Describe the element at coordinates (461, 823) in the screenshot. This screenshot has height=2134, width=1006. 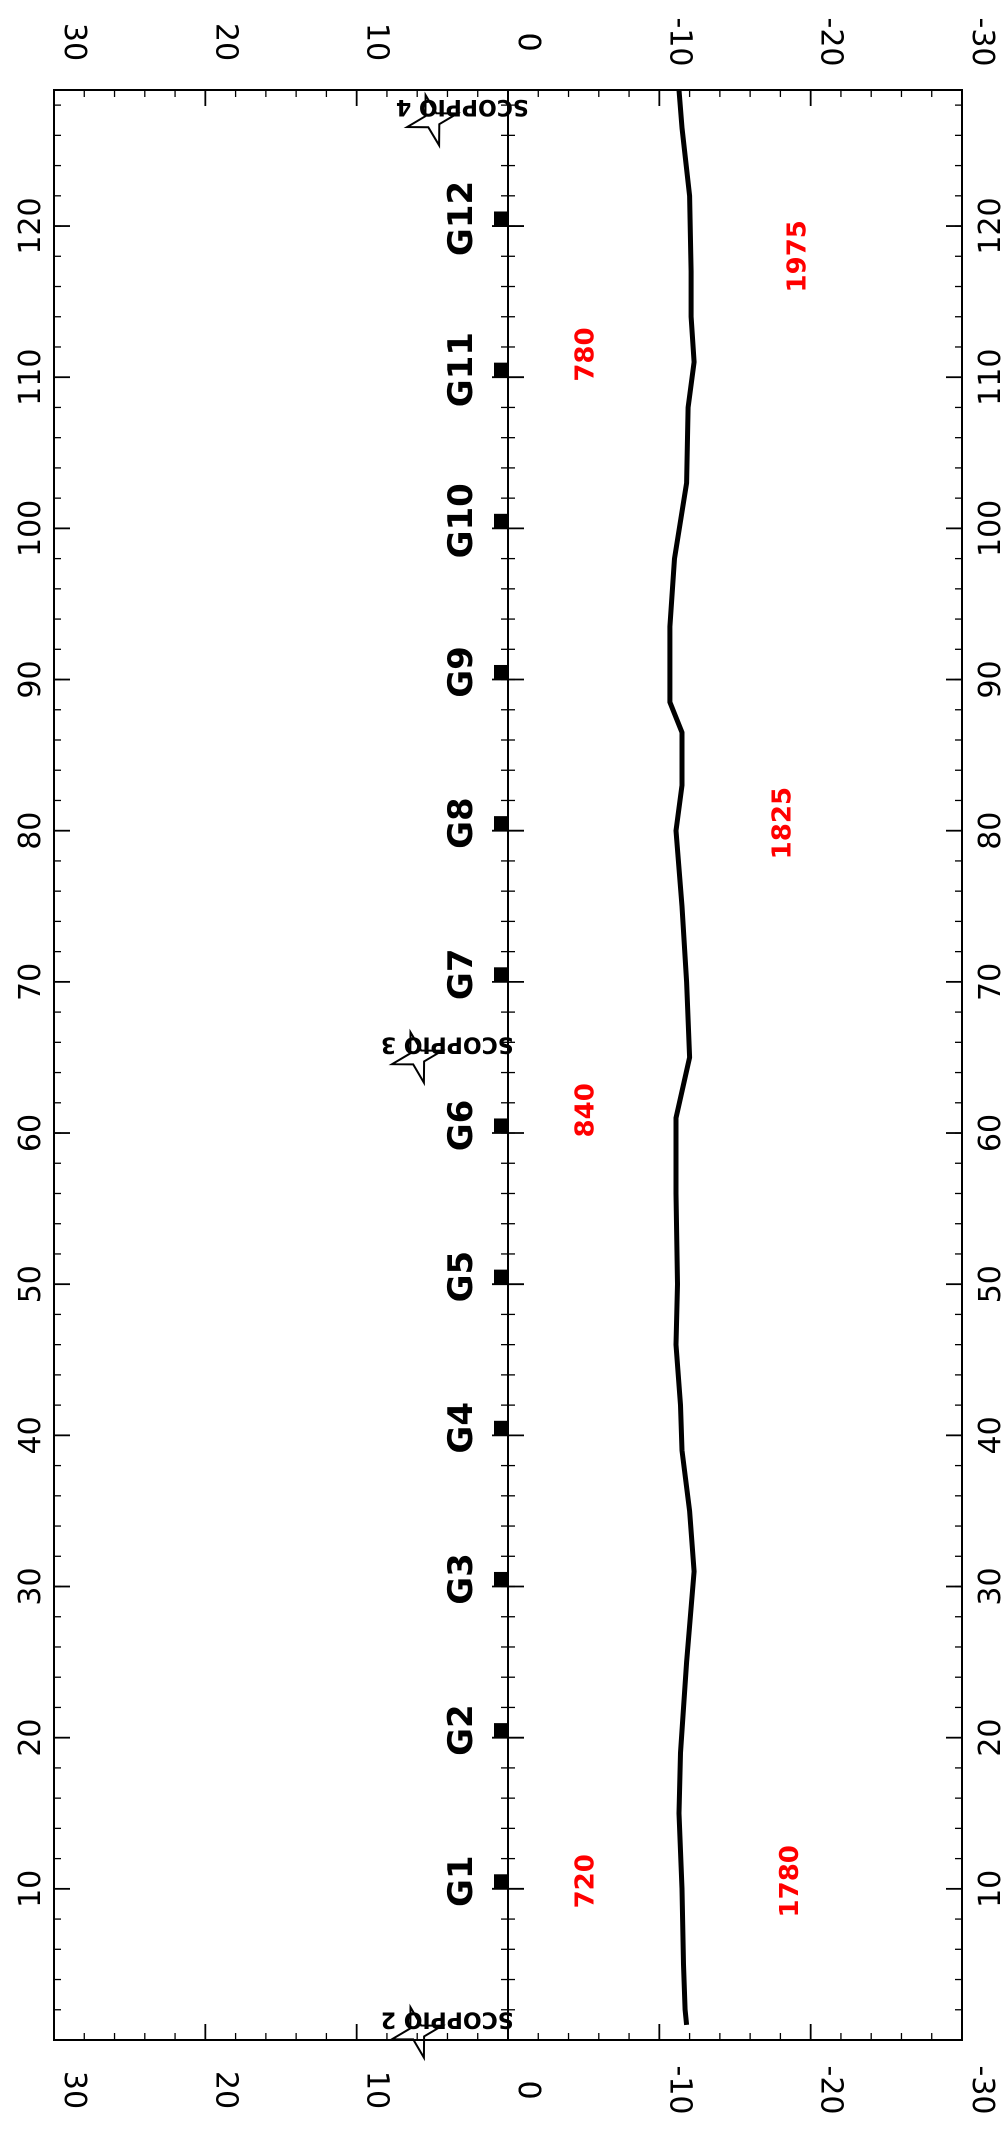
I see `station-label: G8` at that location.